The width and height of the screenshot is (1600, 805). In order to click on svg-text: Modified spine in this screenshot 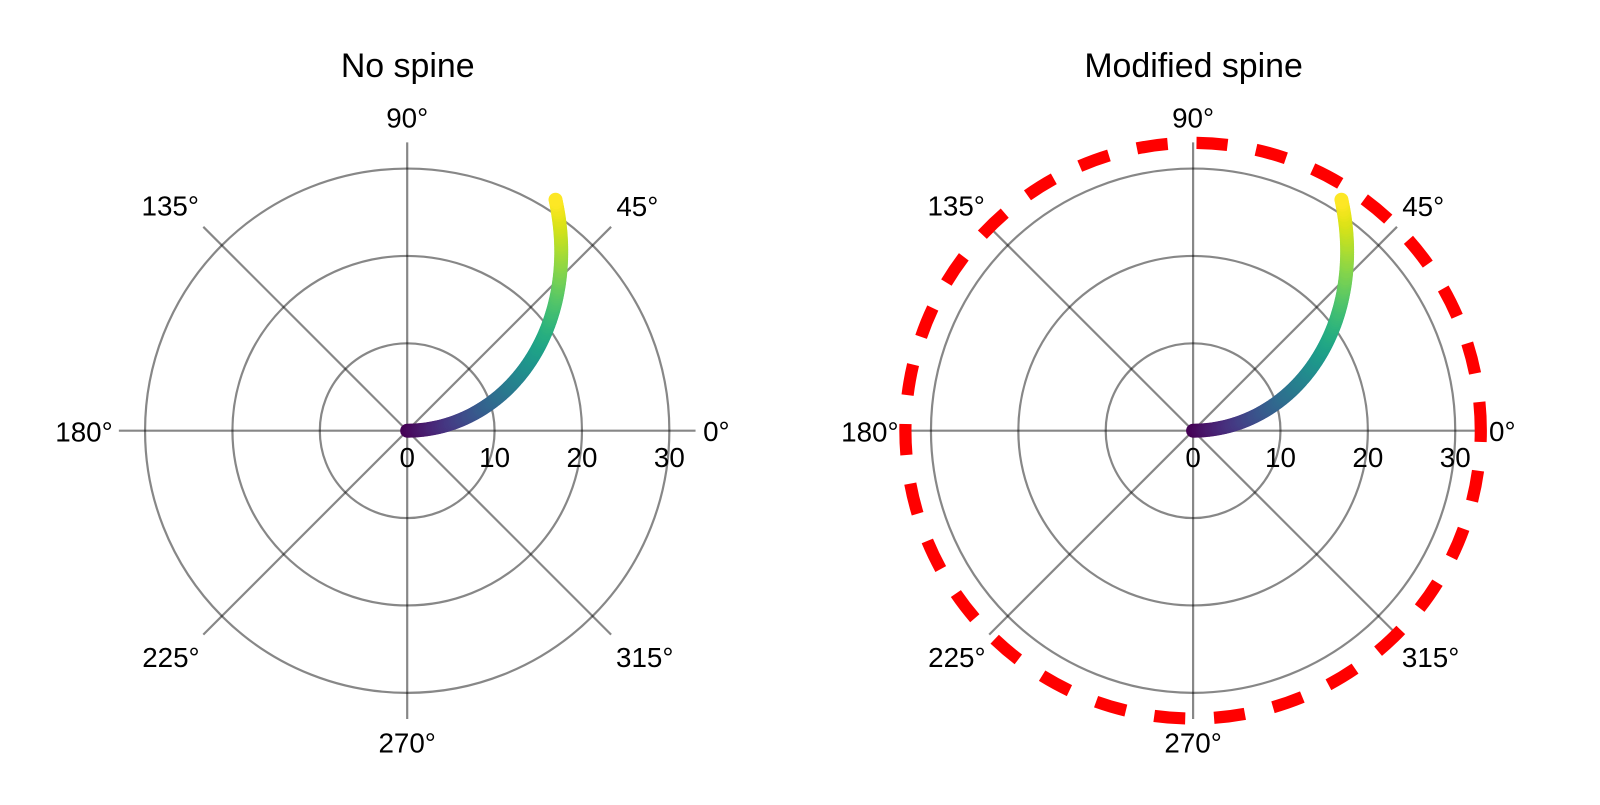, I will do `click(1193, 66)`.